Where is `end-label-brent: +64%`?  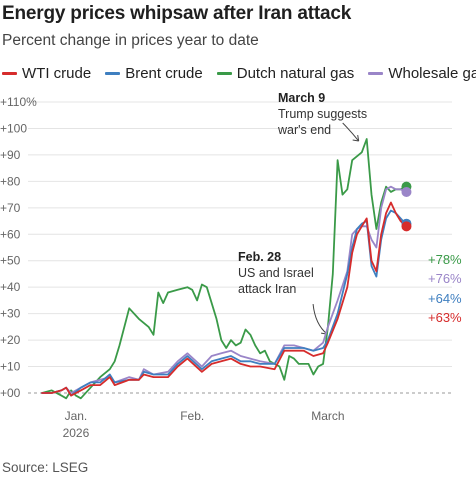 end-label-brent: +64% is located at coordinates (445, 298).